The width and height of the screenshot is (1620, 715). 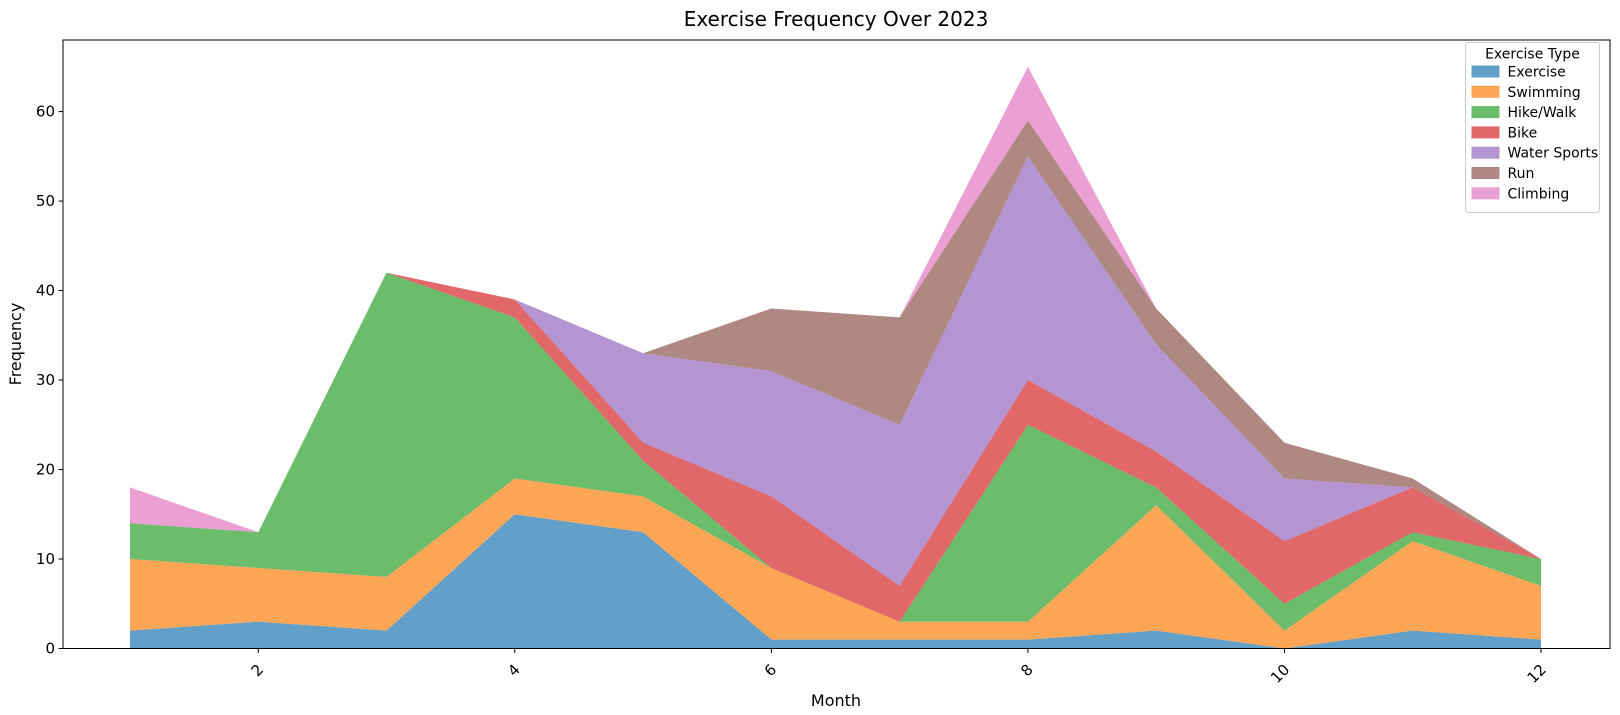 What do you see at coordinates (1485, 71) in the screenshot?
I see `legend-swatch-exercise` at bounding box center [1485, 71].